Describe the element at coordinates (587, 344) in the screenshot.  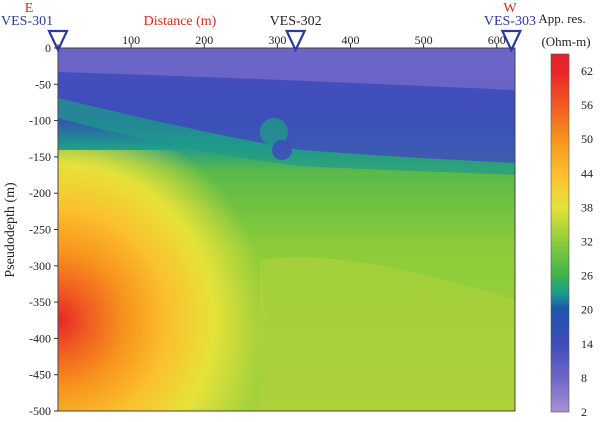
I see `colorbar-tick-label: 14` at that location.